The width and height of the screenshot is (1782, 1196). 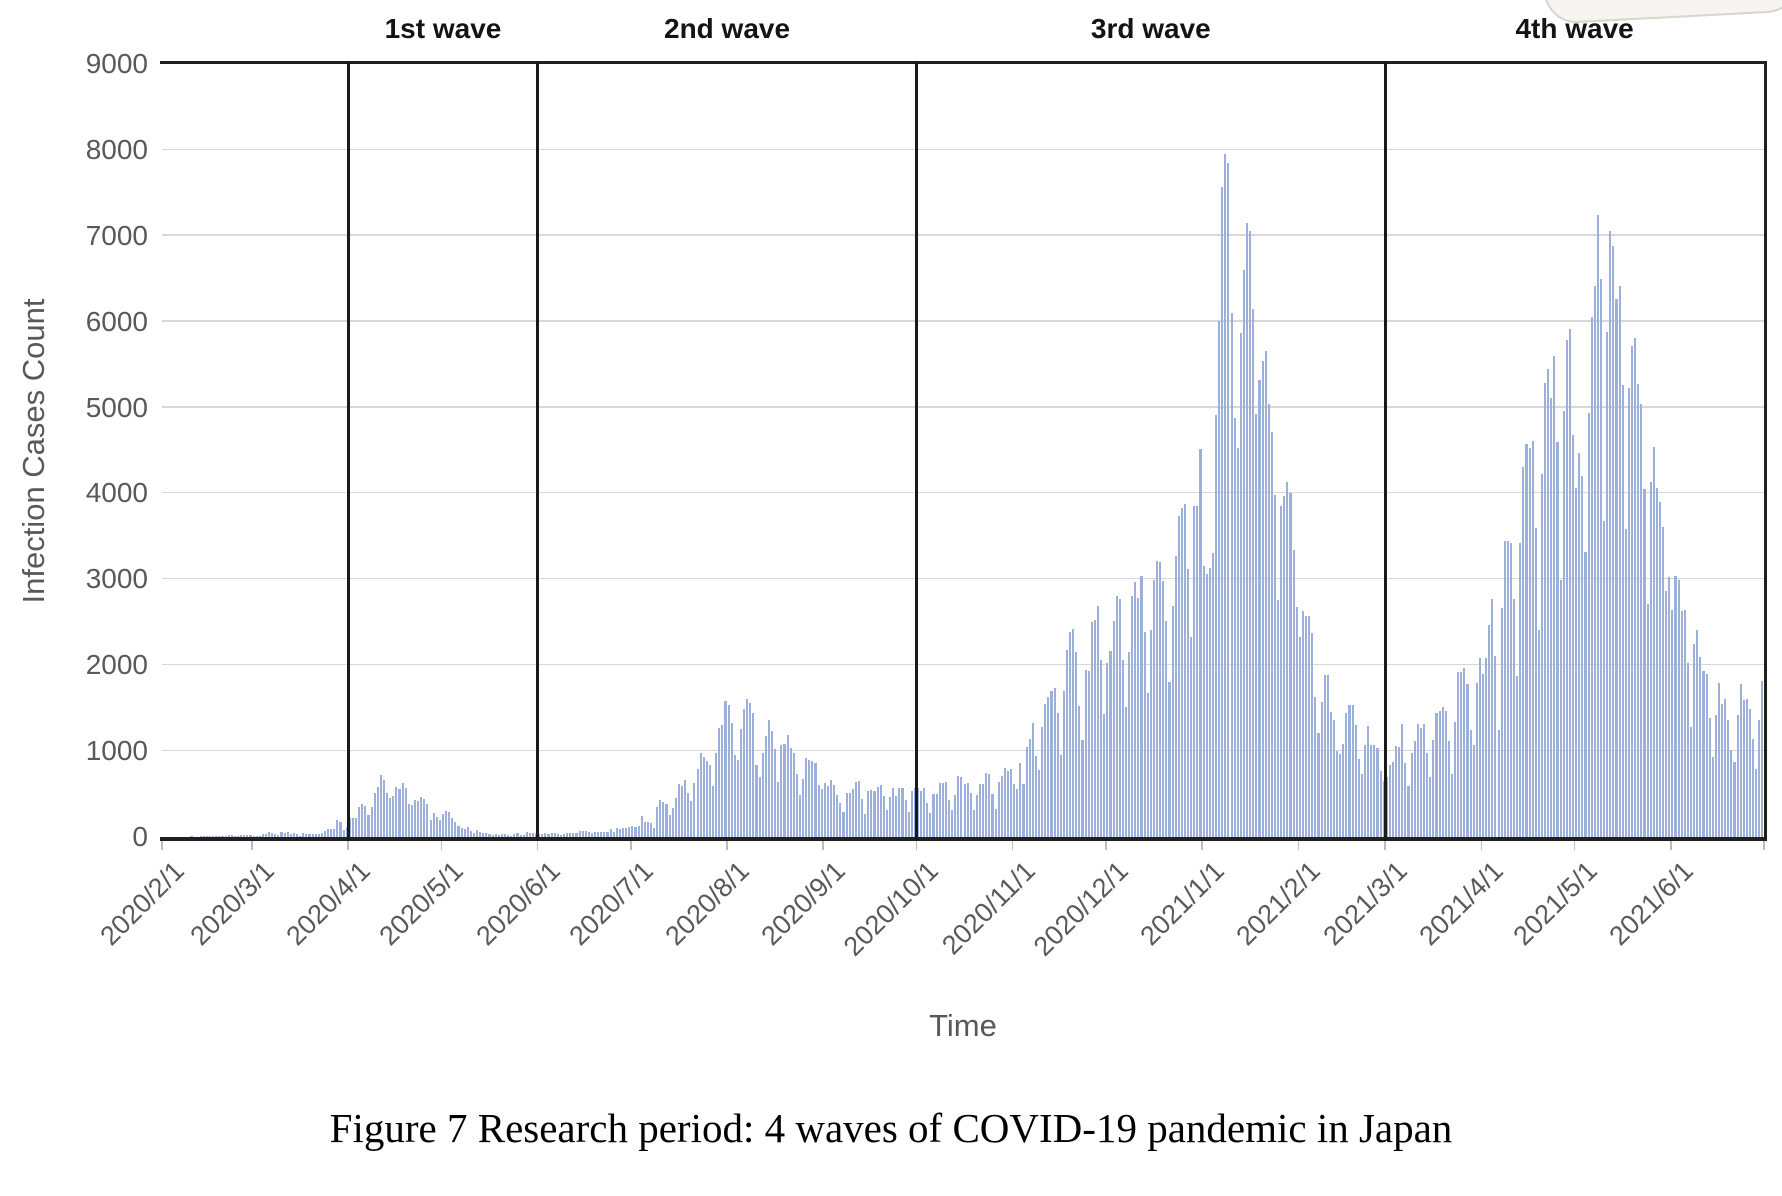 I want to click on y-tick-label-4000: 4000, so click(x=116, y=493).